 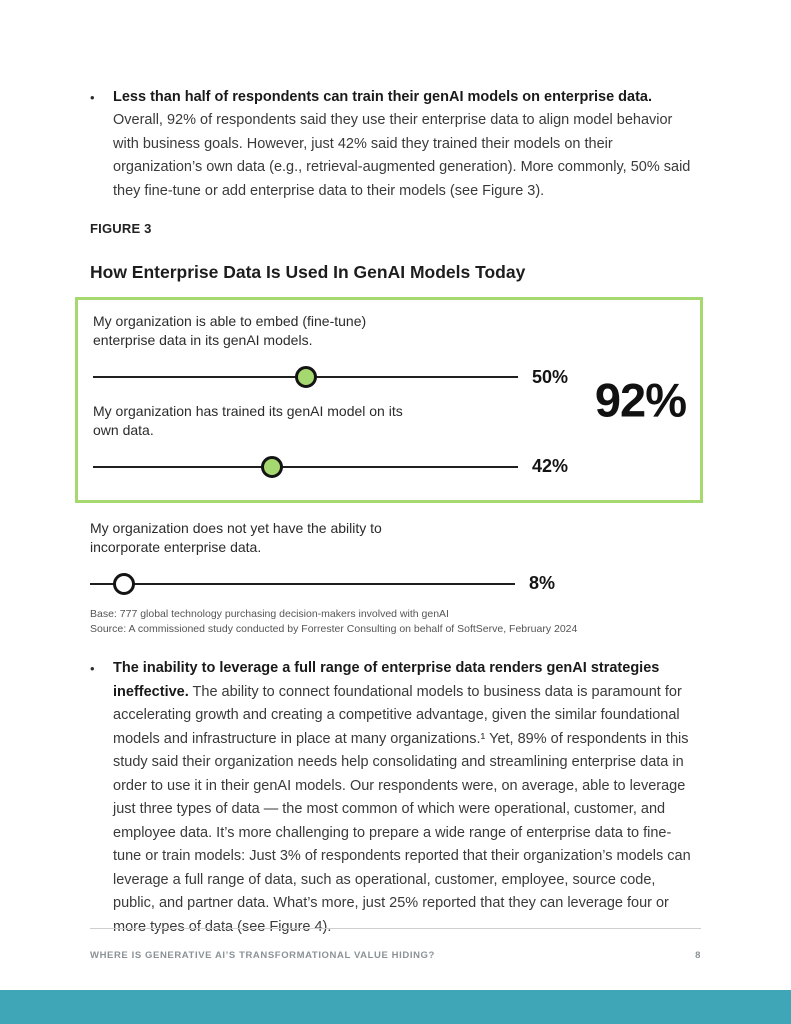 I want to click on page-number: 8, so click(x=698, y=955).